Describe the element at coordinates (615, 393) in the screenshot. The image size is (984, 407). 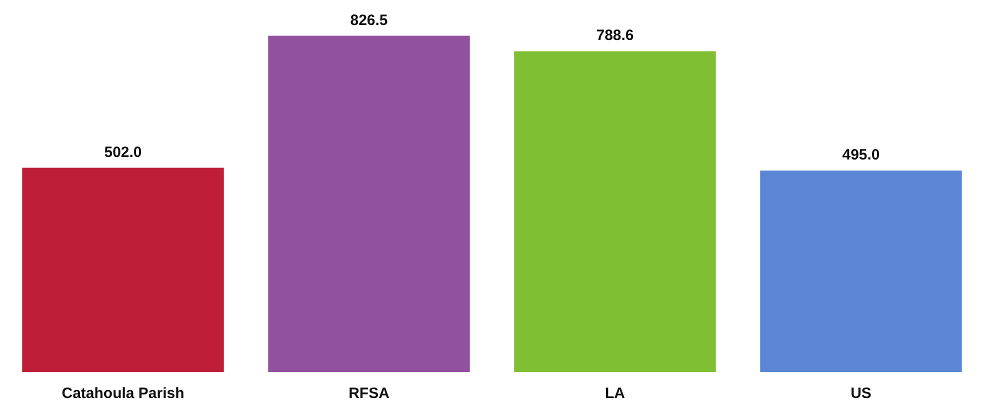
I see `x-tick-label: LA` at that location.